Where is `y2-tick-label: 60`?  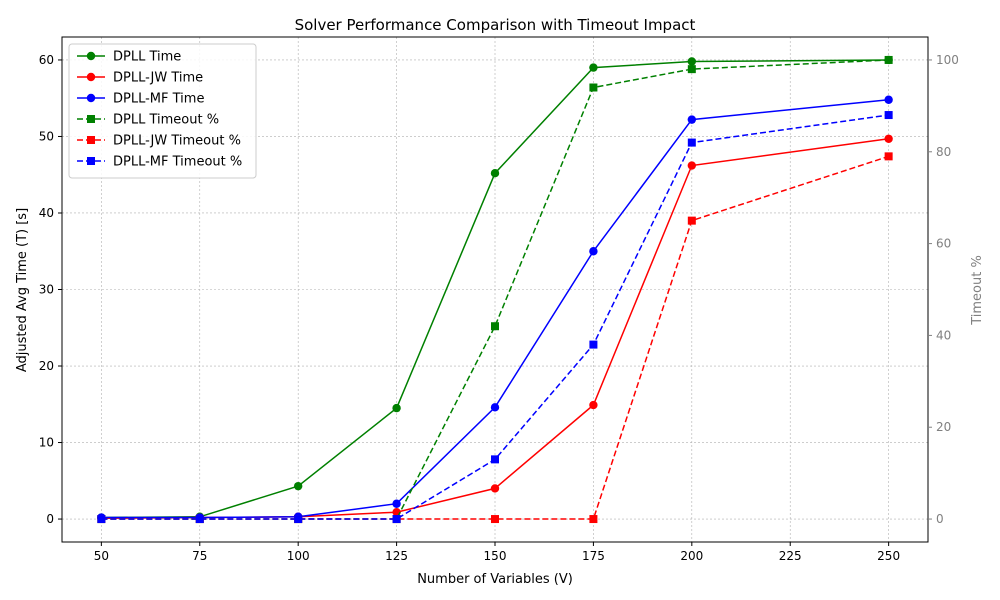 y2-tick-label: 60 is located at coordinates (943, 244).